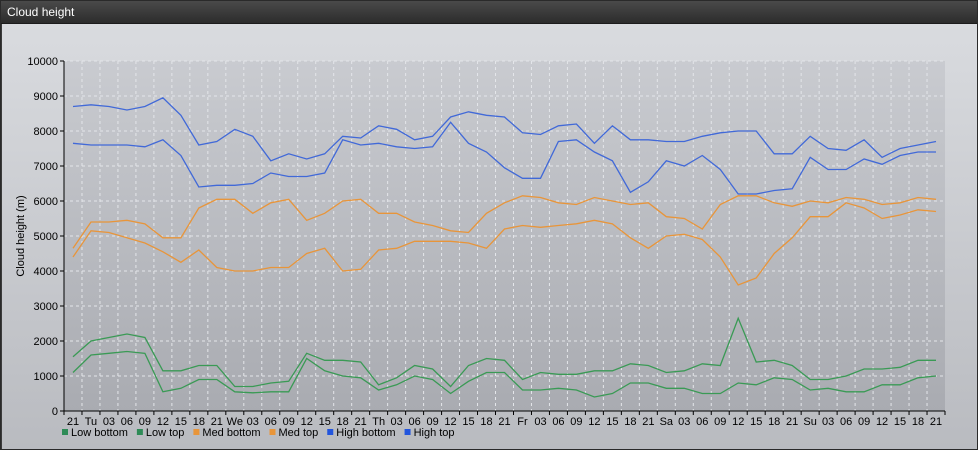 The height and width of the screenshot is (450, 978). Describe the element at coordinates (165, 433) in the screenshot. I see `legend-label-low-top: Low top` at that location.